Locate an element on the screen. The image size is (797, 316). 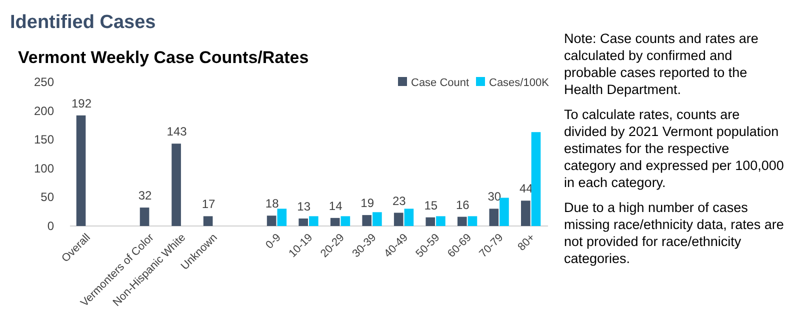
data-label: 14 is located at coordinates (335, 205).